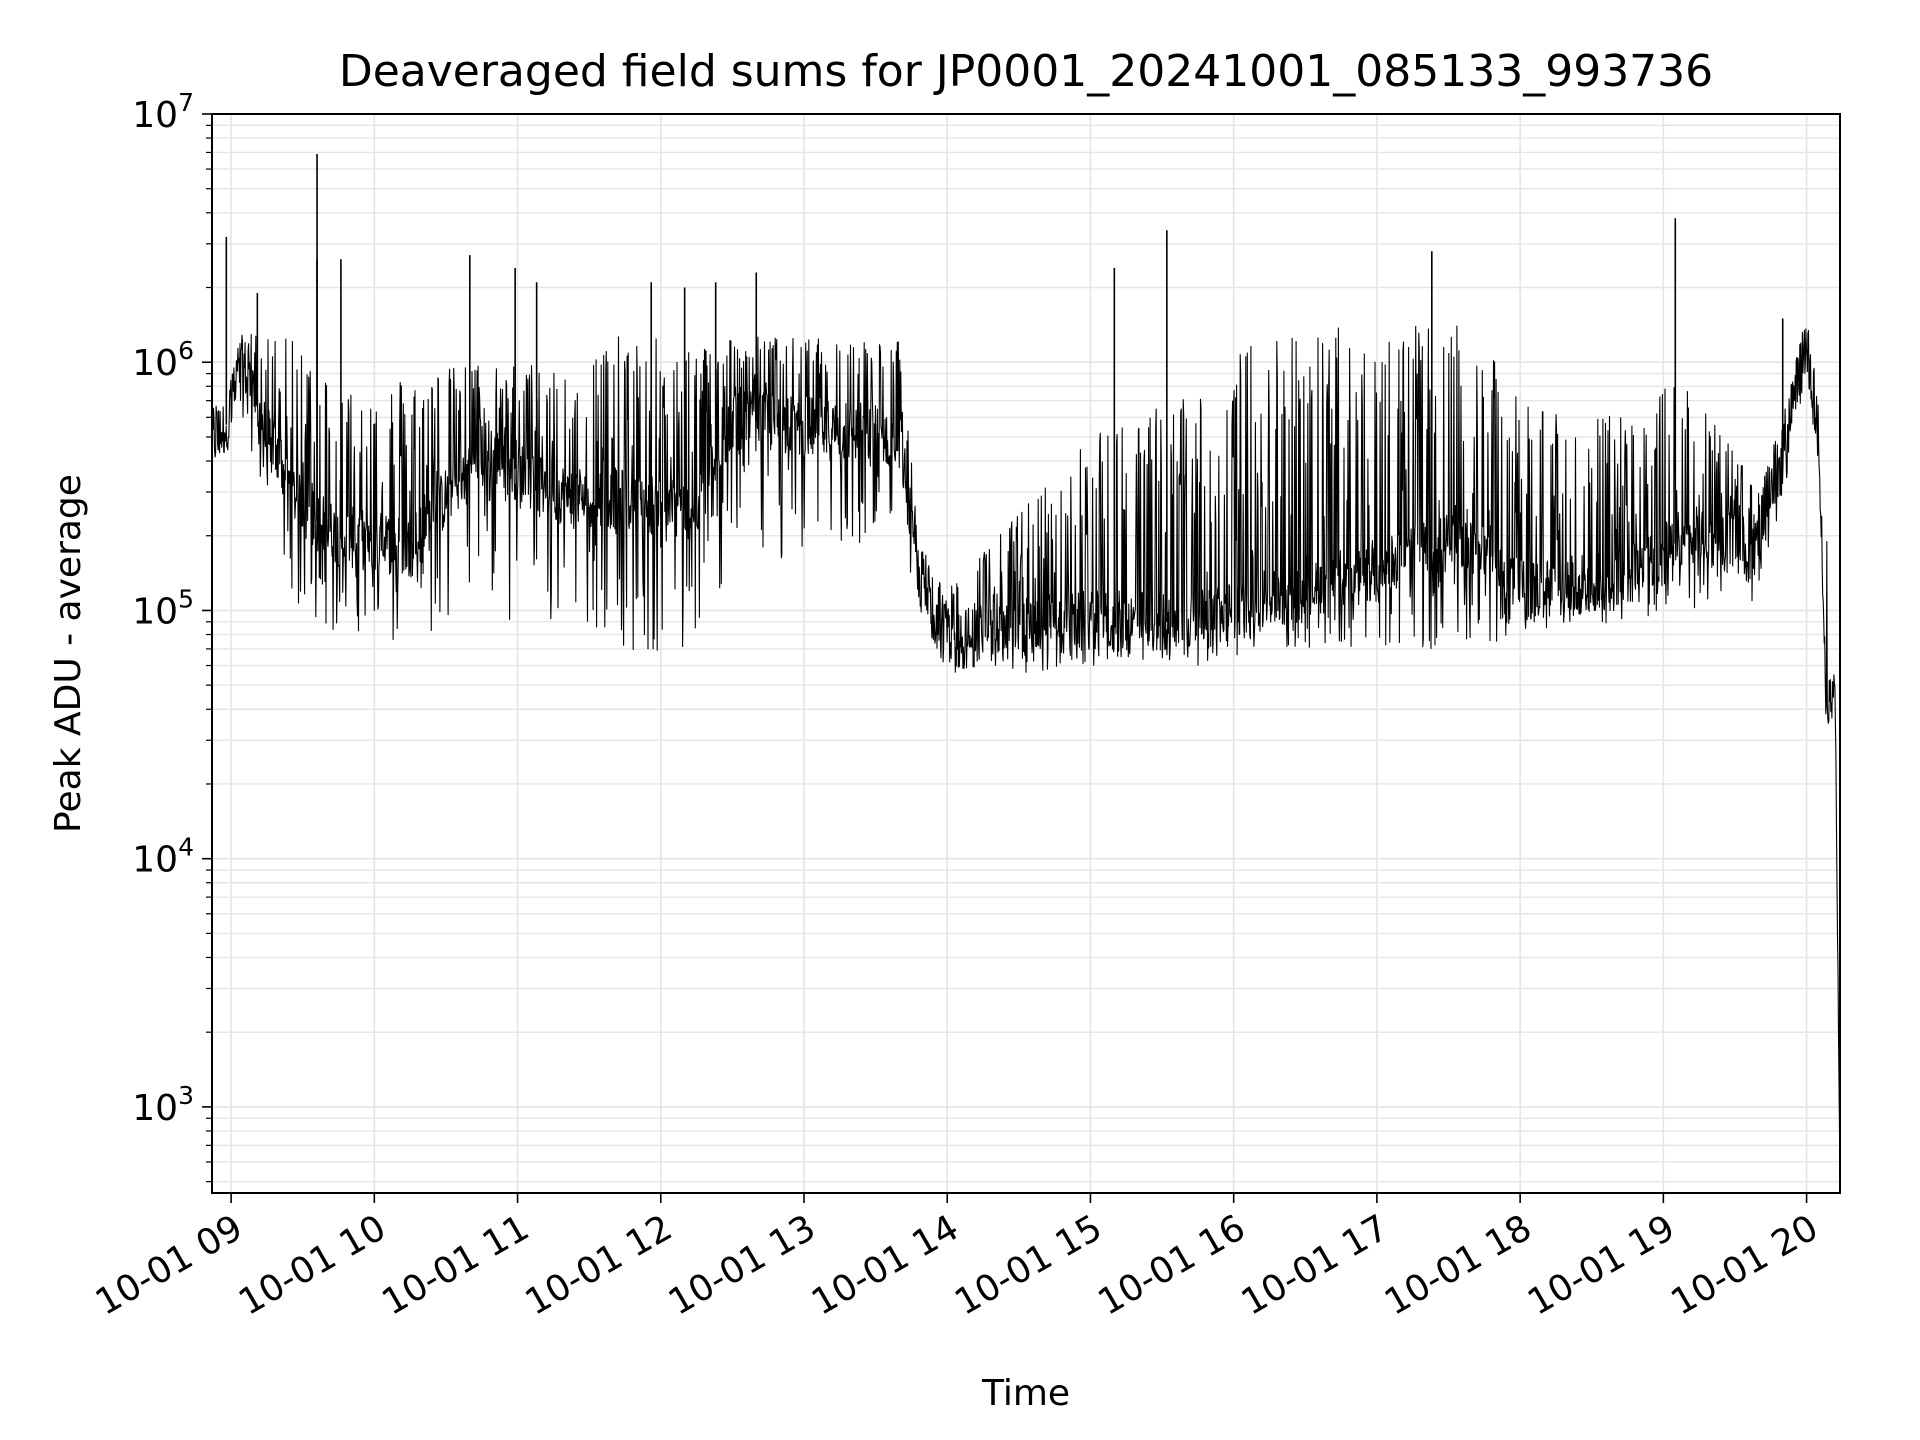  Describe the element at coordinates (163, 112) in the screenshot. I see `y-tick-label: 10⁷` at that location.